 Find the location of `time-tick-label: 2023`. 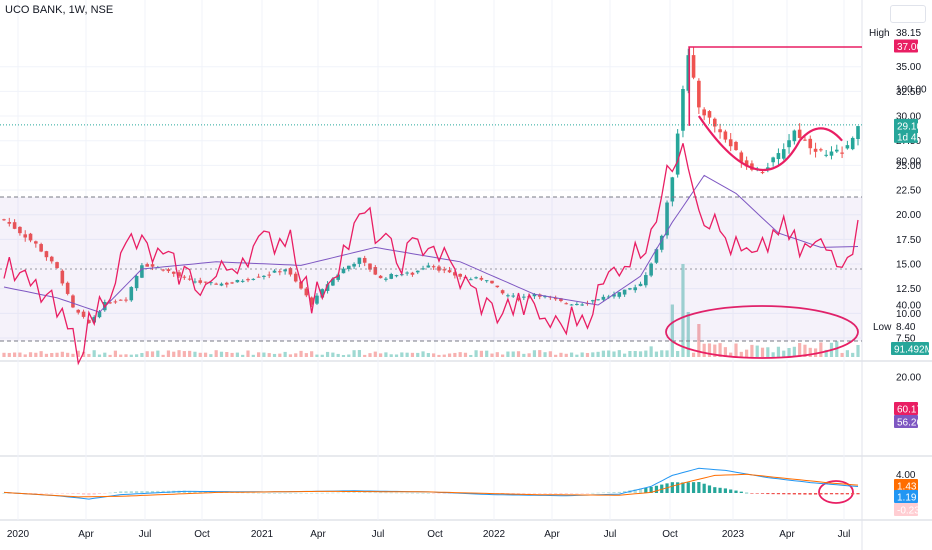

time-tick-label: 2023 is located at coordinates (733, 534).